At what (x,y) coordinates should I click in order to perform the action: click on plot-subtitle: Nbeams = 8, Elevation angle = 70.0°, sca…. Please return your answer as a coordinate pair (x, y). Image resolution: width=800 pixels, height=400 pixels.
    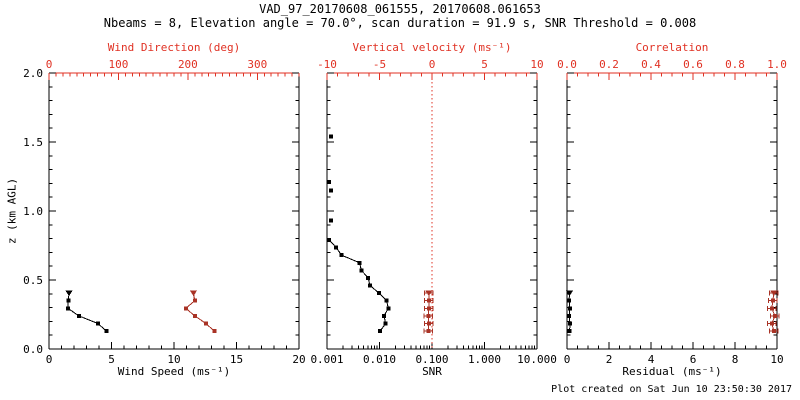
    Looking at the image, I should click on (400, 23).